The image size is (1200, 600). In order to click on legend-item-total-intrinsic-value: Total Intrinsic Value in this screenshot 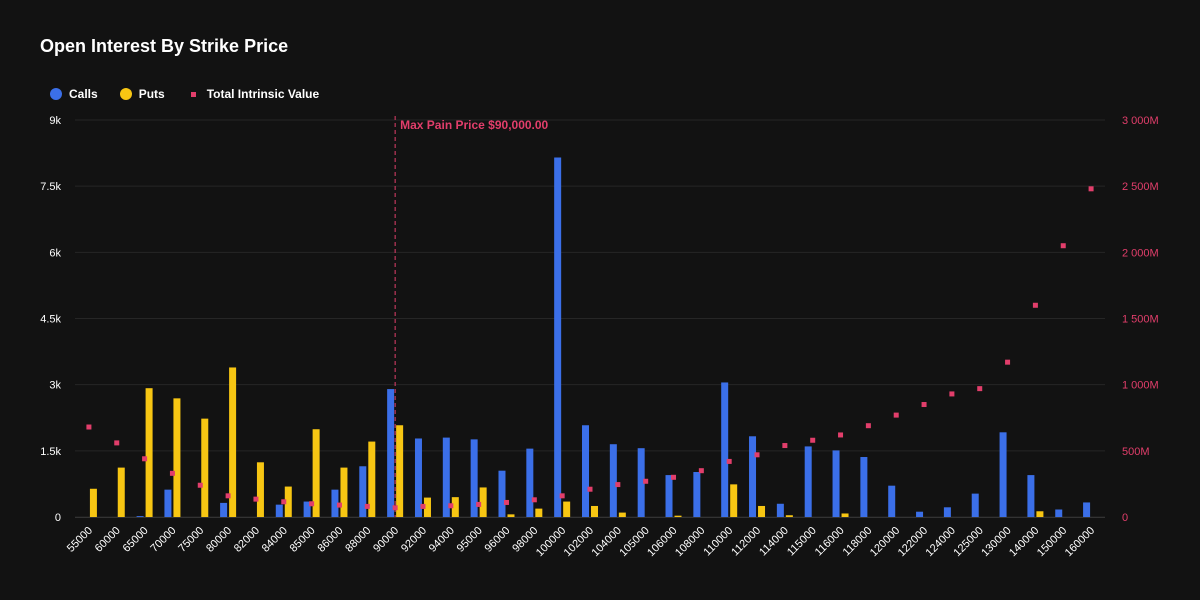, I will do `click(253, 94)`.